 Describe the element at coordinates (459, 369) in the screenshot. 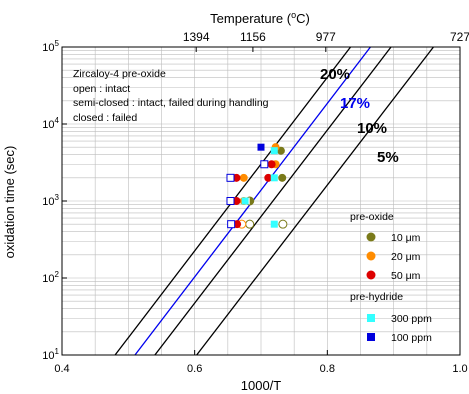

I see `x-tick-label: 1.0` at that location.